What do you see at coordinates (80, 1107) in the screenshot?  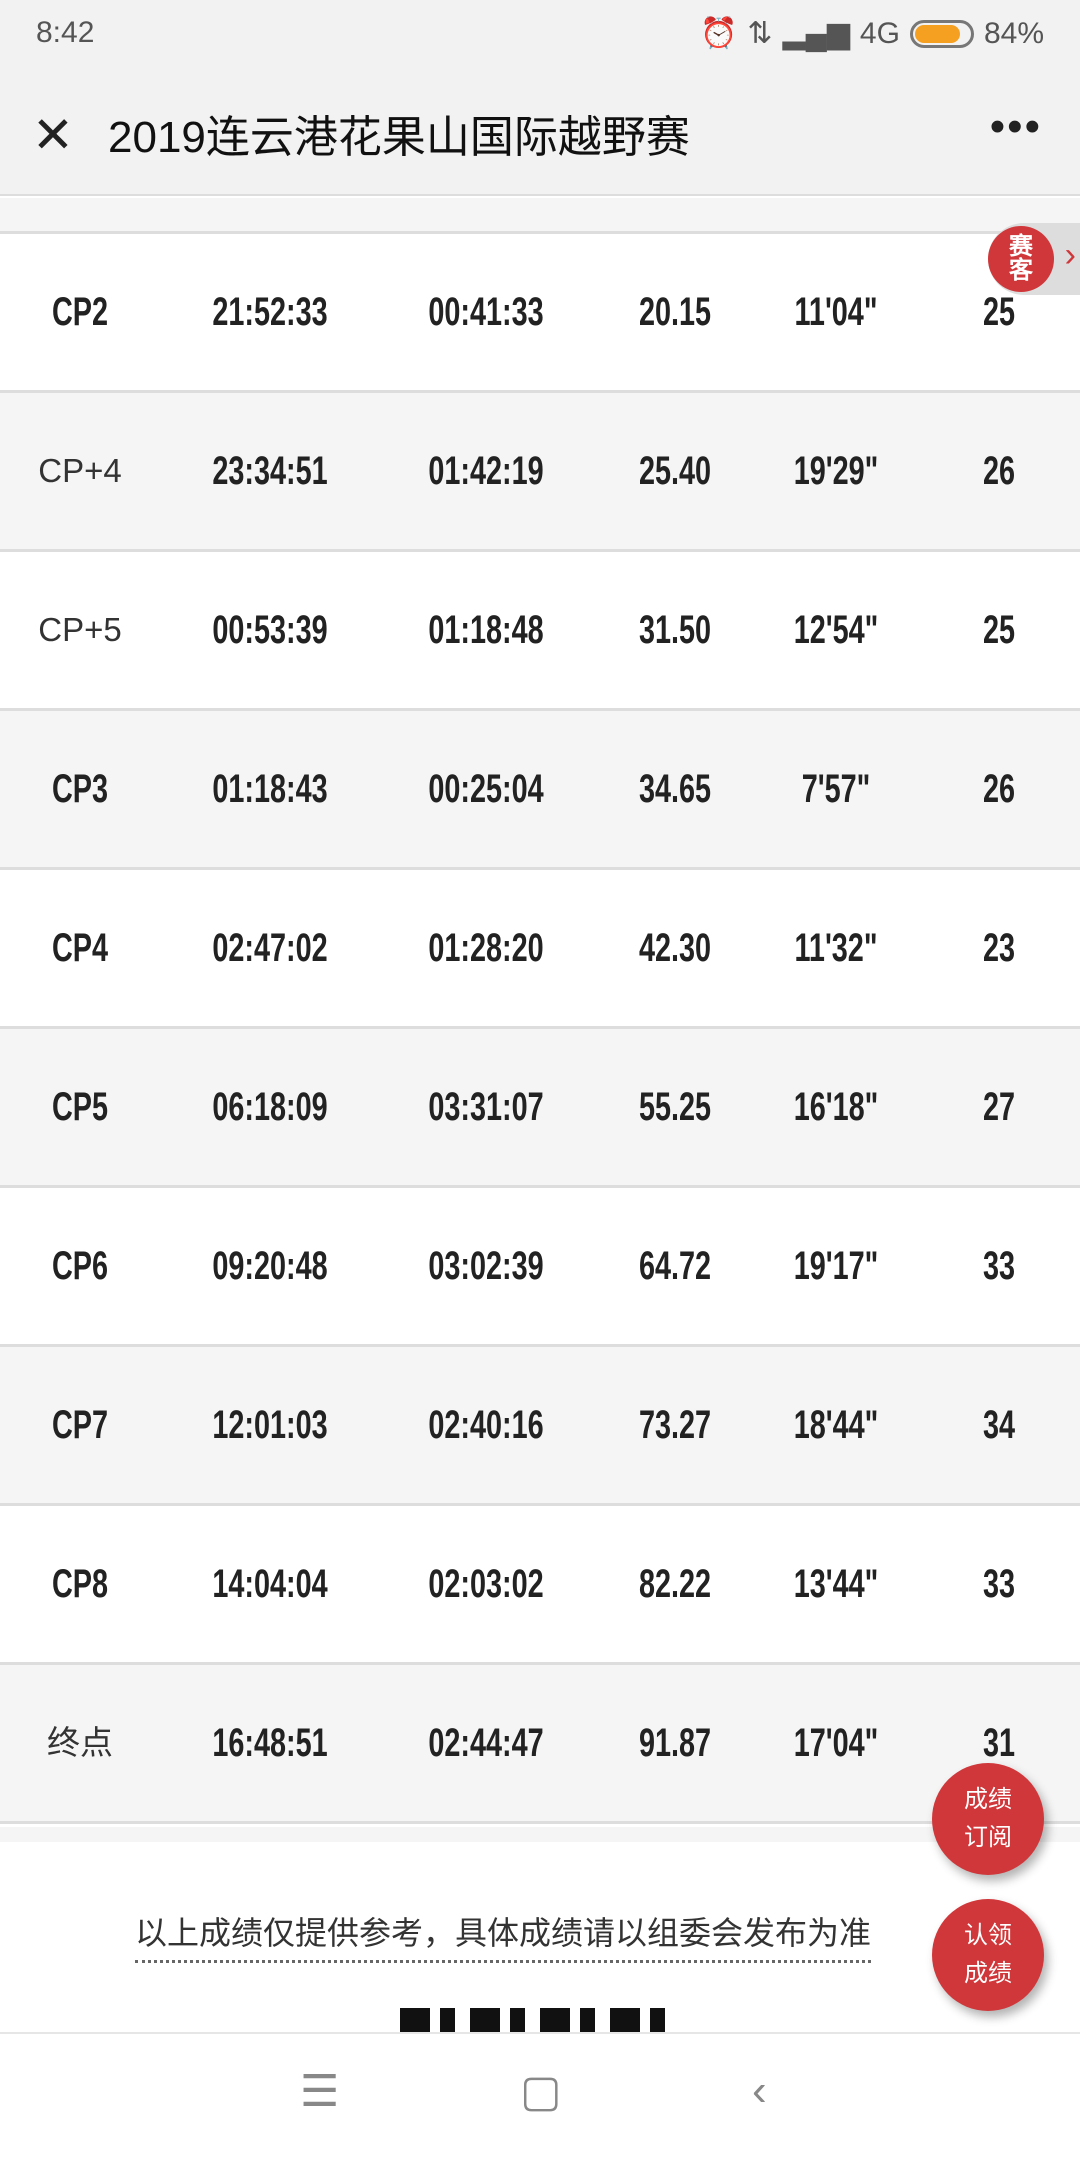 I see `table-cell: CP5` at bounding box center [80, 1107].